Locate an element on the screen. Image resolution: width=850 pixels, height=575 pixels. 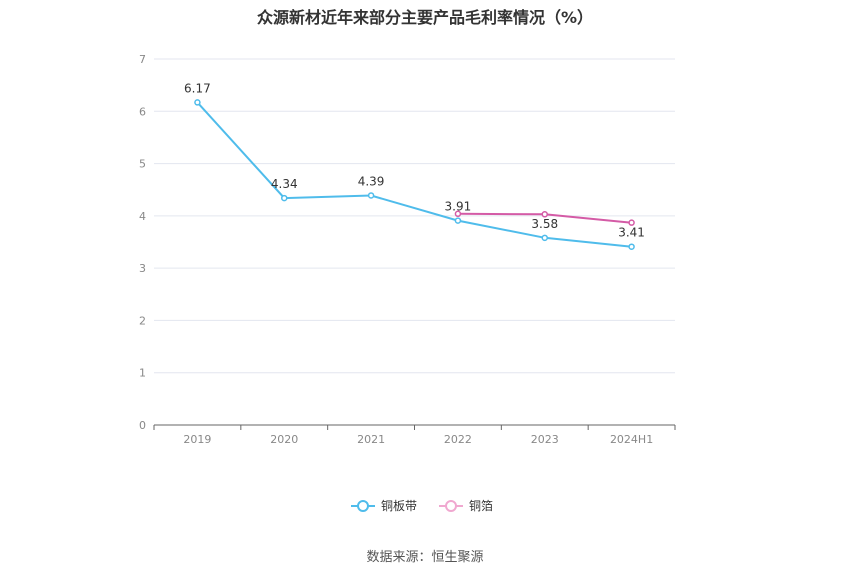
y-tick-label: 5 is located at coordinates (142, 164).